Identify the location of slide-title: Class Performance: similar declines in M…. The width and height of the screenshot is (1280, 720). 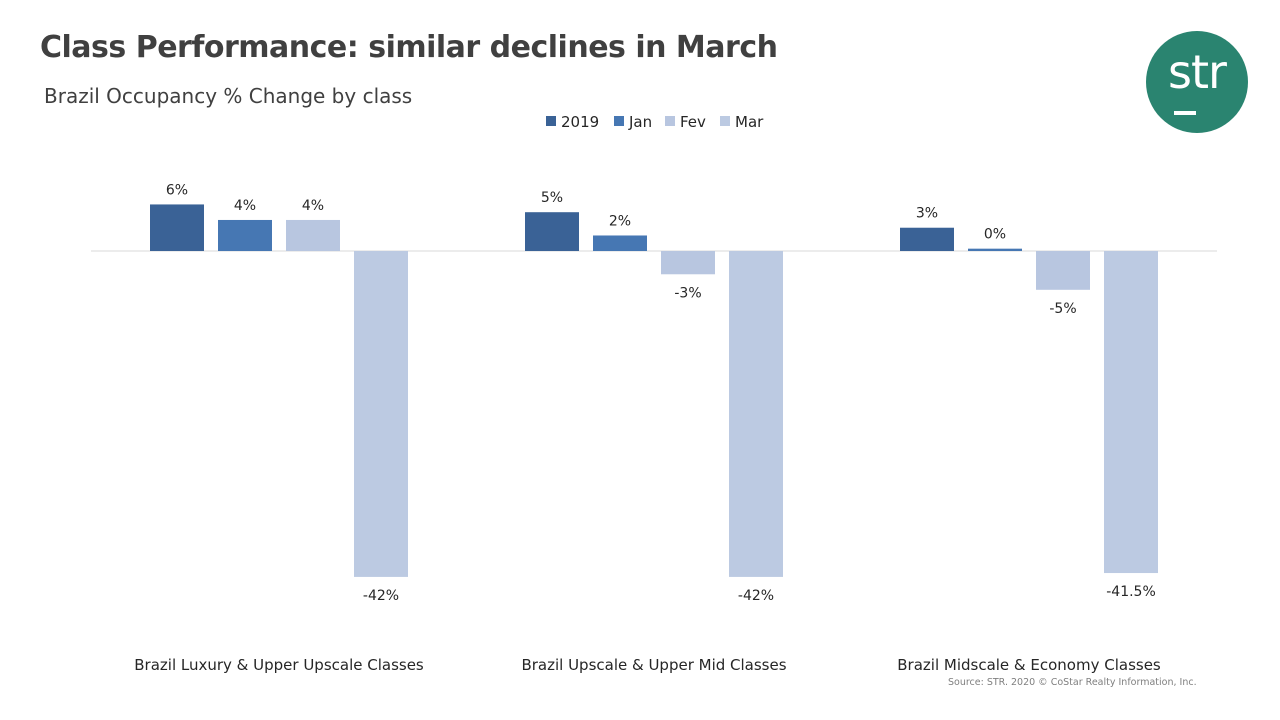
(409, 47).